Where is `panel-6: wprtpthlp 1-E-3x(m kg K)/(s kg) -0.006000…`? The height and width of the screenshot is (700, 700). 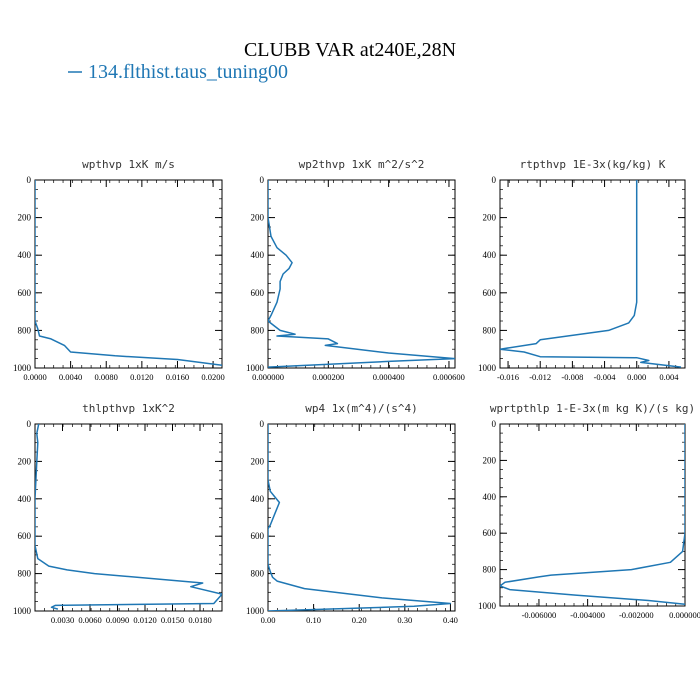
panel-6: wprtpthlp 1-E-3x(m kg K)/(s kg) -0.006000… is located at coordinates (589, 511).